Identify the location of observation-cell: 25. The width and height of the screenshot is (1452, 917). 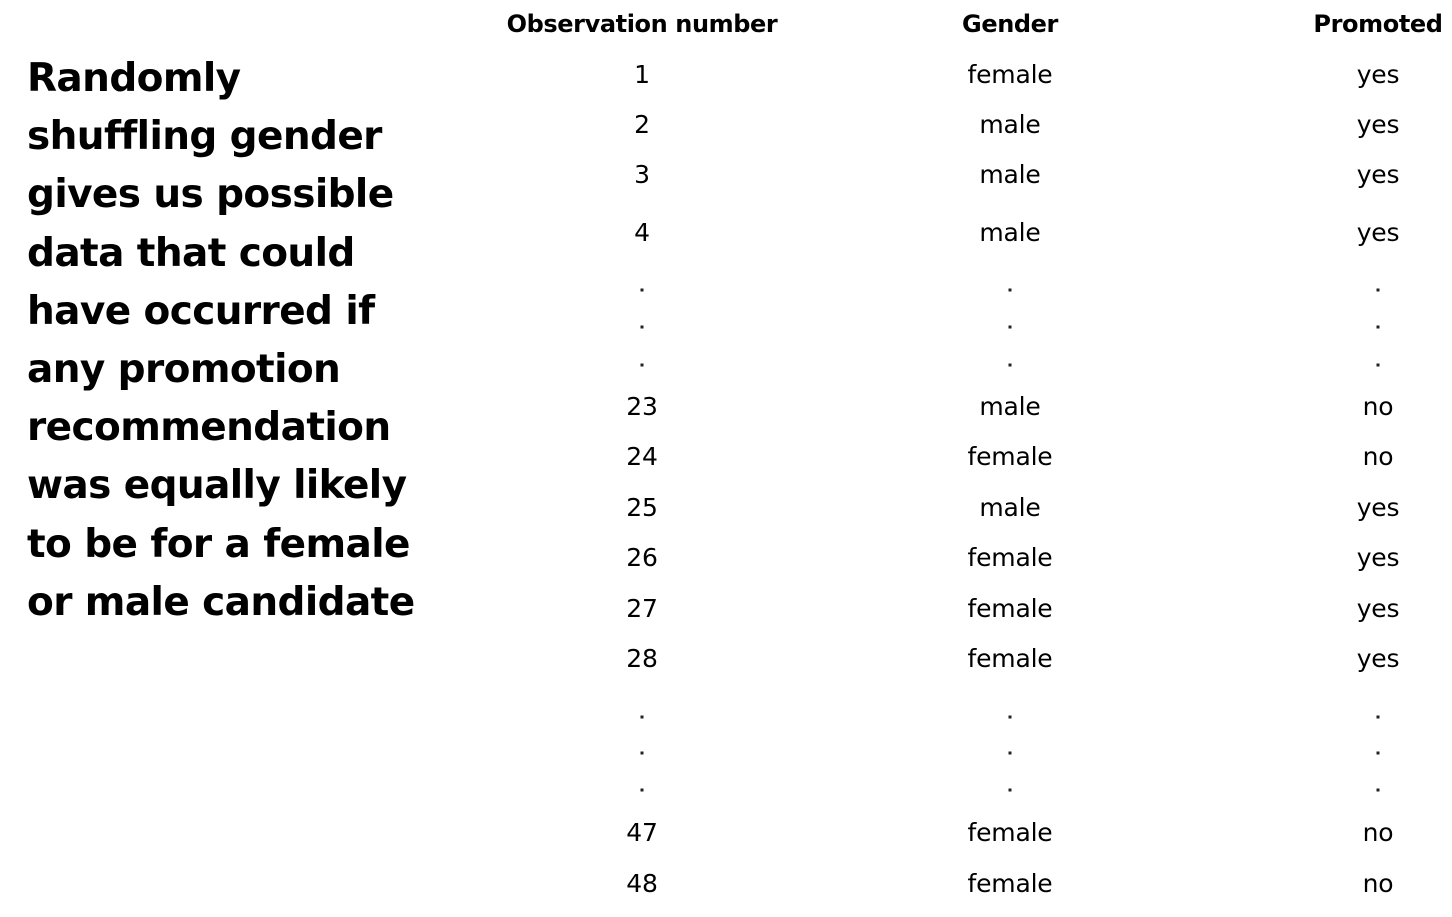
(642, 507).